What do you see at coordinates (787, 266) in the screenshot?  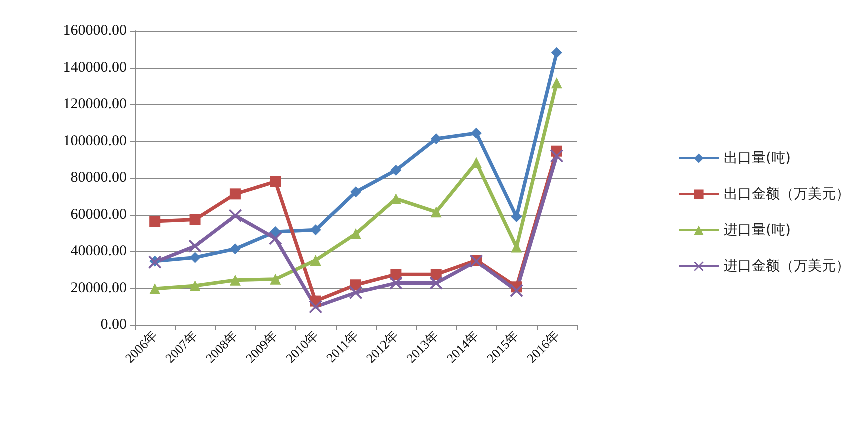 I see `legend-label: 进口金额（万美元）` at bounding box center [787, 266].